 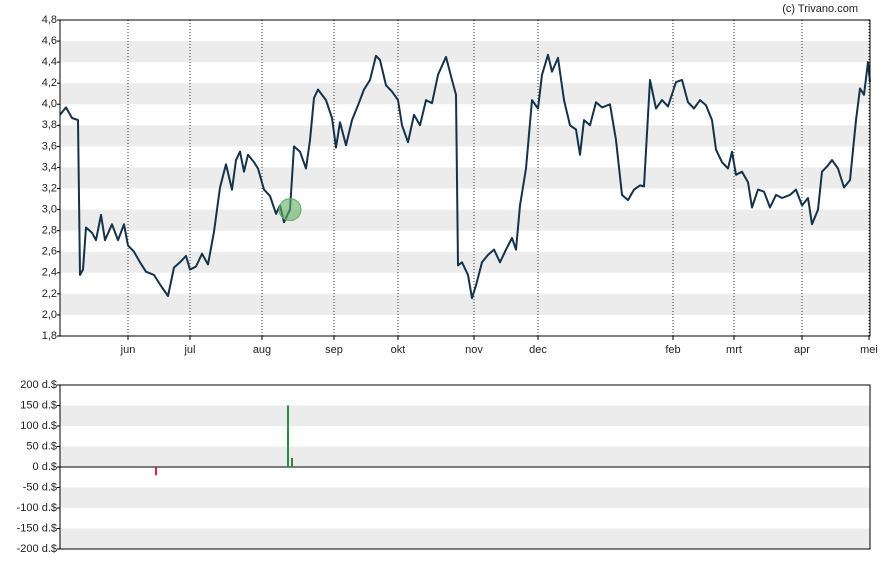 What do you see at coordinates (128, 350) in the screenshot?
I see `x-tick-label: jun` at bounding box center [128, 350].